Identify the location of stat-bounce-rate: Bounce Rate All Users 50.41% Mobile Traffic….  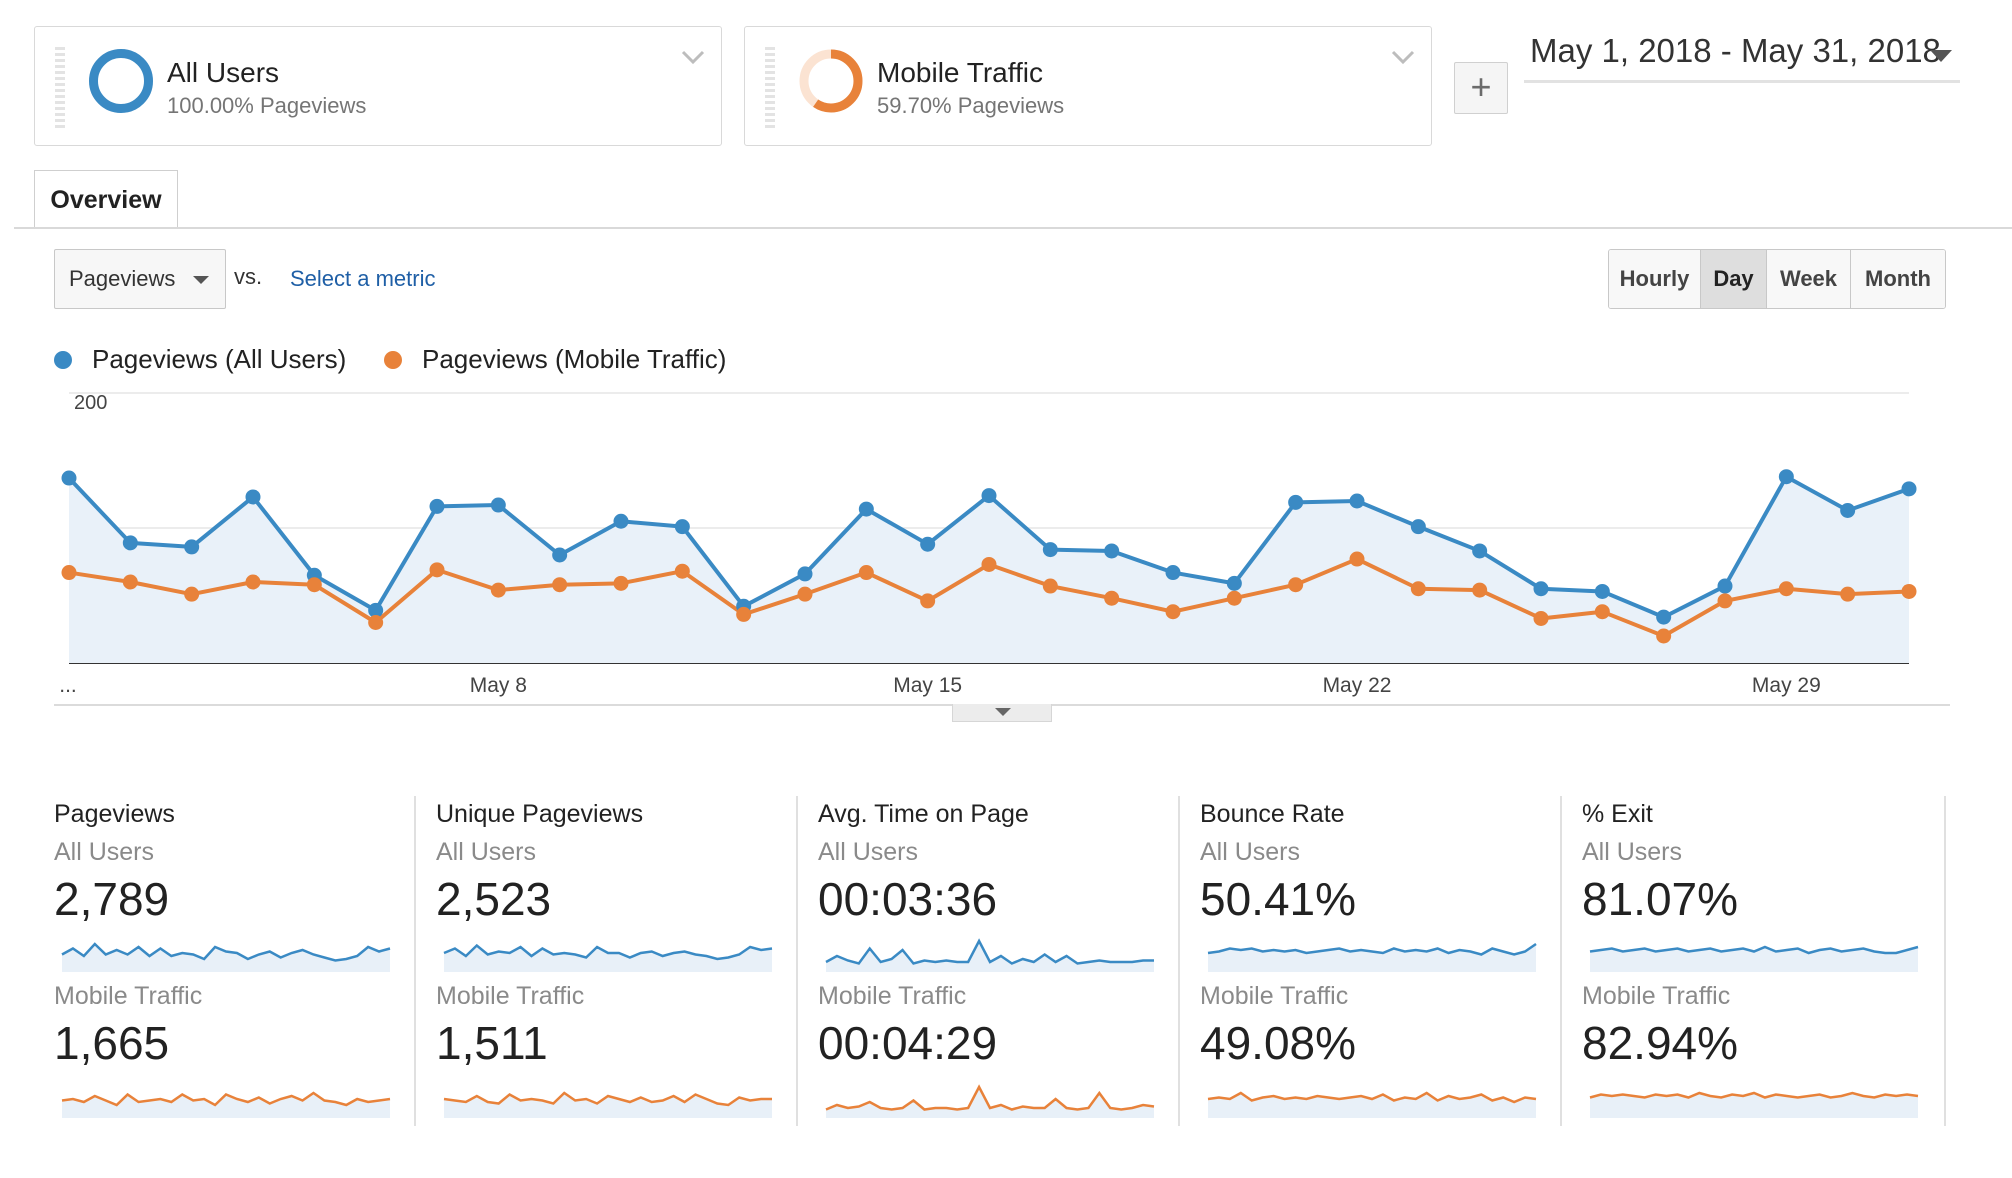
(1380, 961).